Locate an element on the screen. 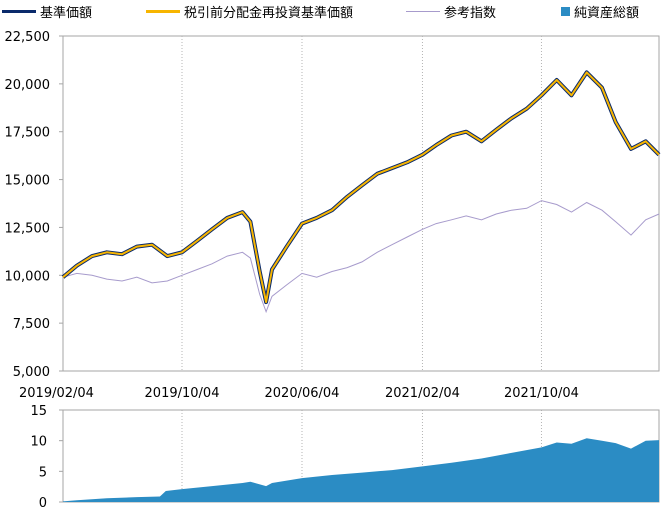 This screenshot has height=508, width=661. x-tick-label: 2019/10/04 is located at coordinates (182, 393).